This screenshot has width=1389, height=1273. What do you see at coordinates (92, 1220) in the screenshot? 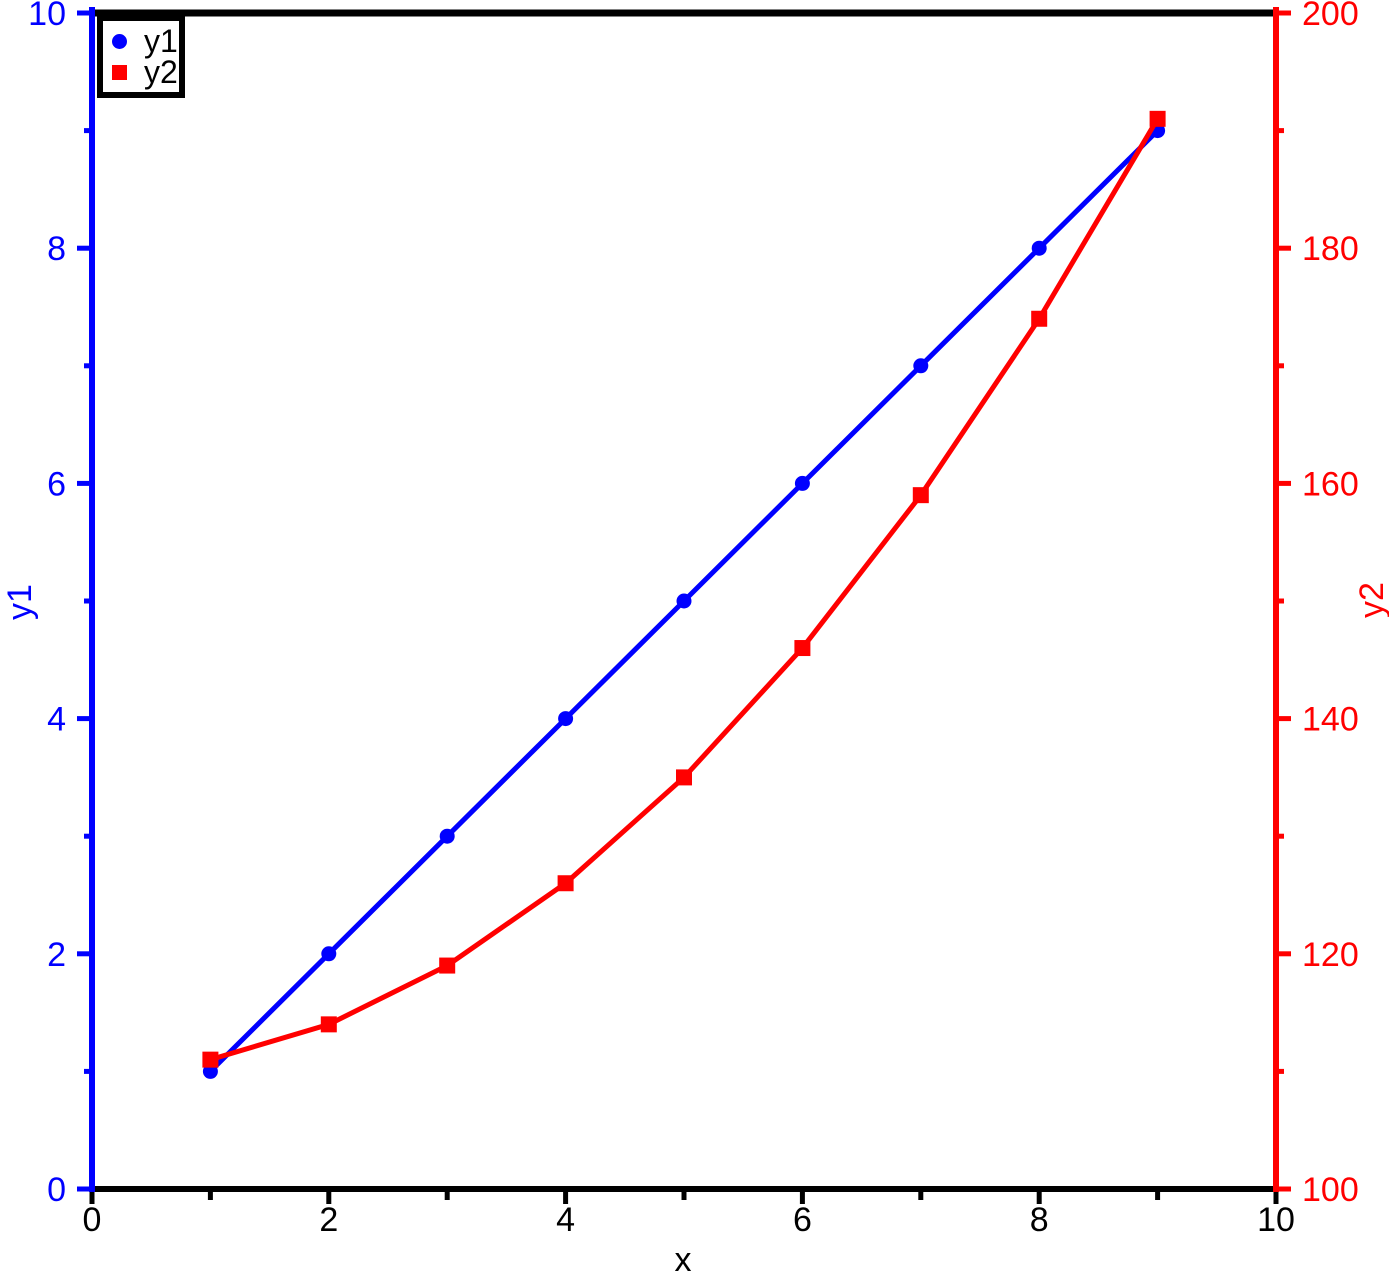
I see `x-tick-label: 0` at bounding box center [92, 1220].